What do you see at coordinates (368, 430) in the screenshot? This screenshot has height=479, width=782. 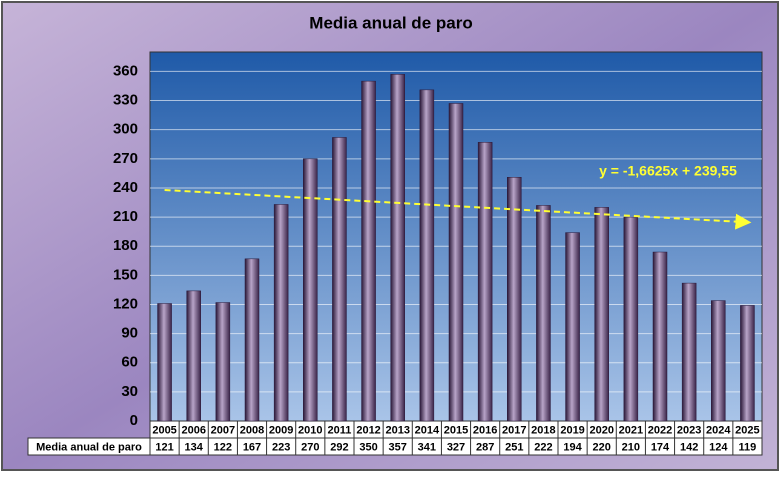 I see `x-tick-label: 2012` at bounding box center [368, 430].